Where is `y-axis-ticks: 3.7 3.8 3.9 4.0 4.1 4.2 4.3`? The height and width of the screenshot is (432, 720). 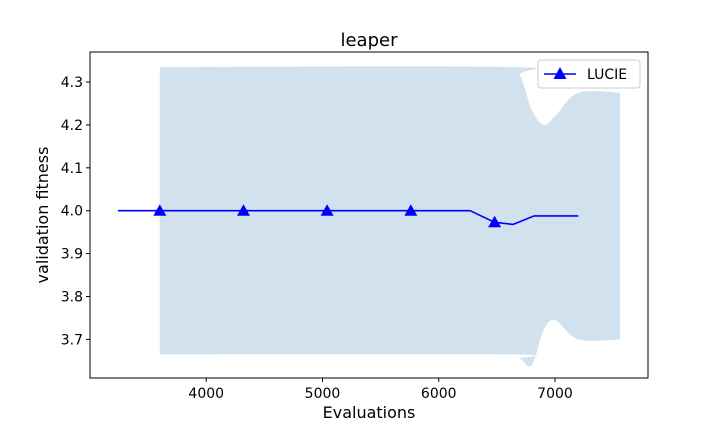 y-axis-ticks: 3.7 3.8 3.9 4.0 4.1 4.2 4.3 is located at coordinates (75, 211).